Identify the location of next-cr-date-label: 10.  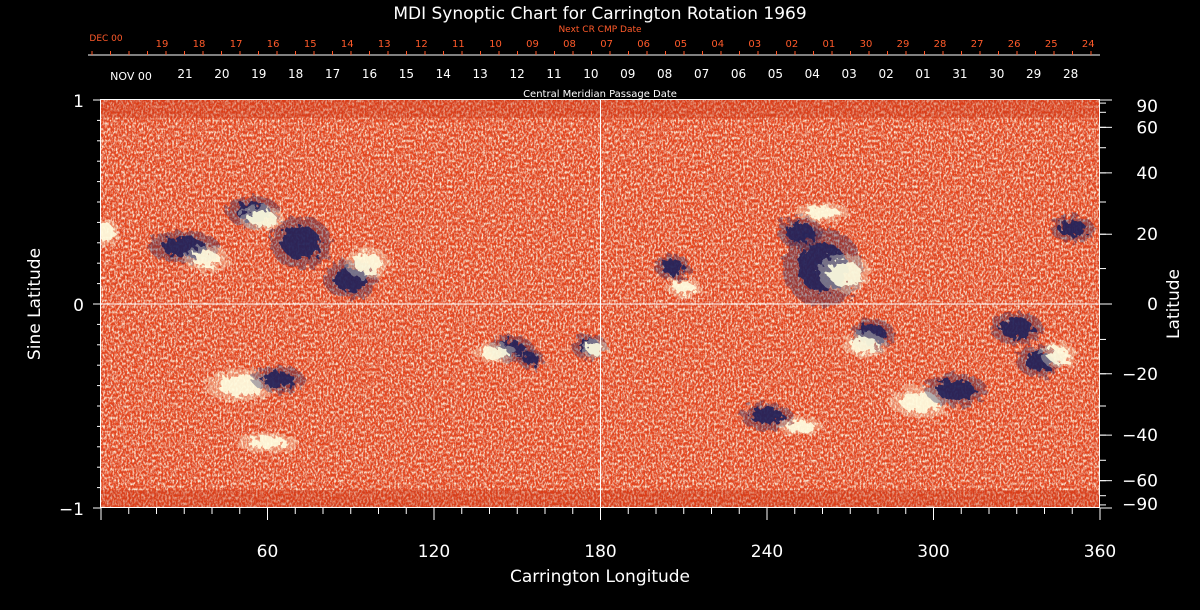
(495, 44).